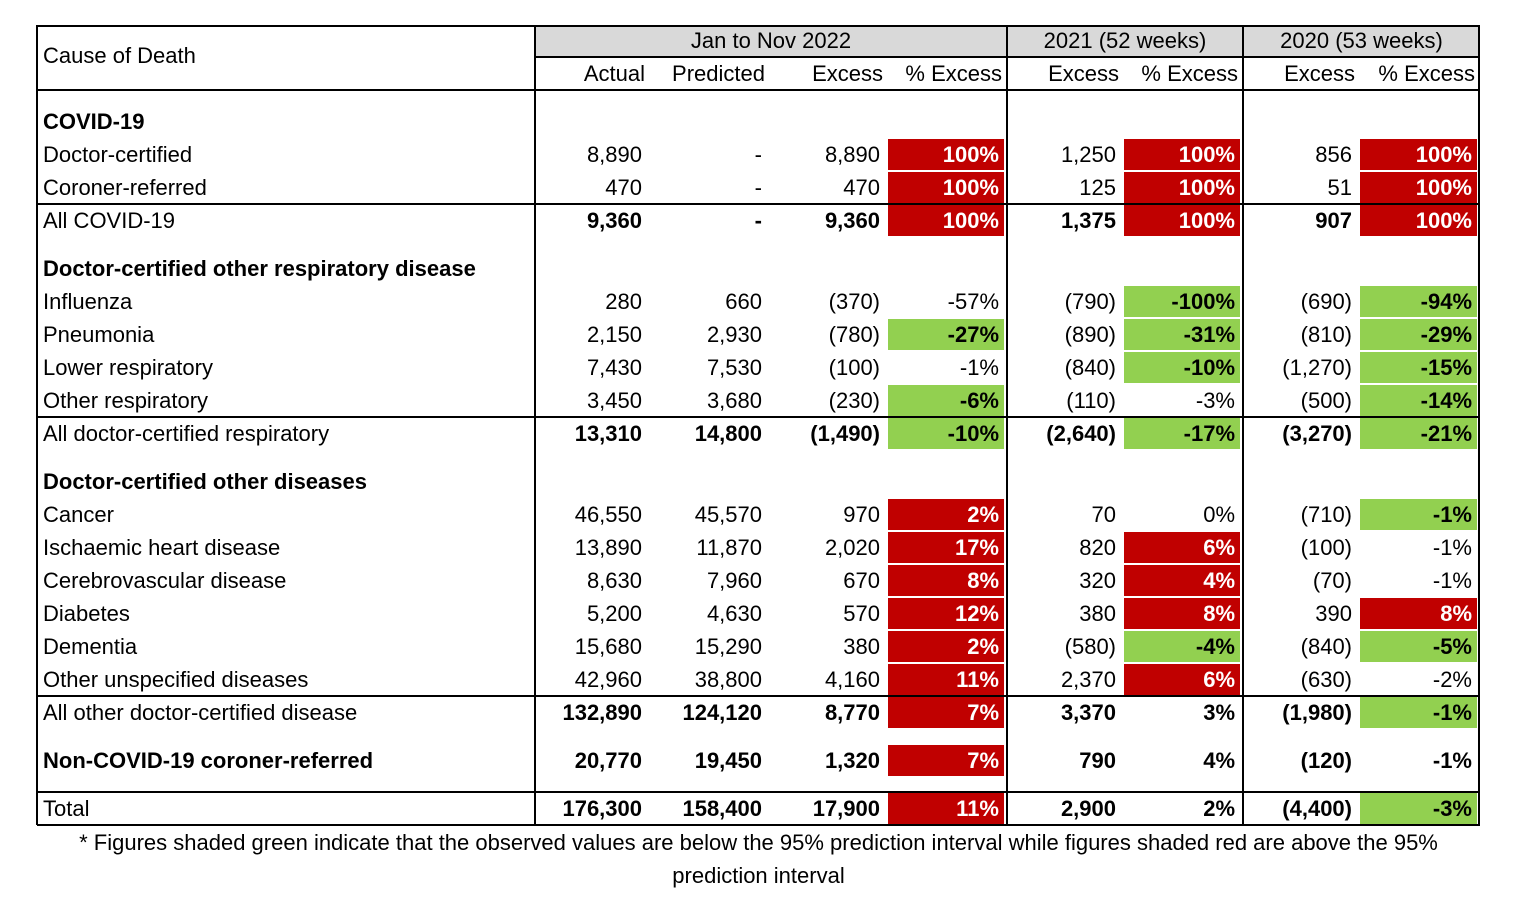  Describe the element at coordinates (176, 679) in the screenshot. I see `row-label: Other unspecified diseases` at that location.